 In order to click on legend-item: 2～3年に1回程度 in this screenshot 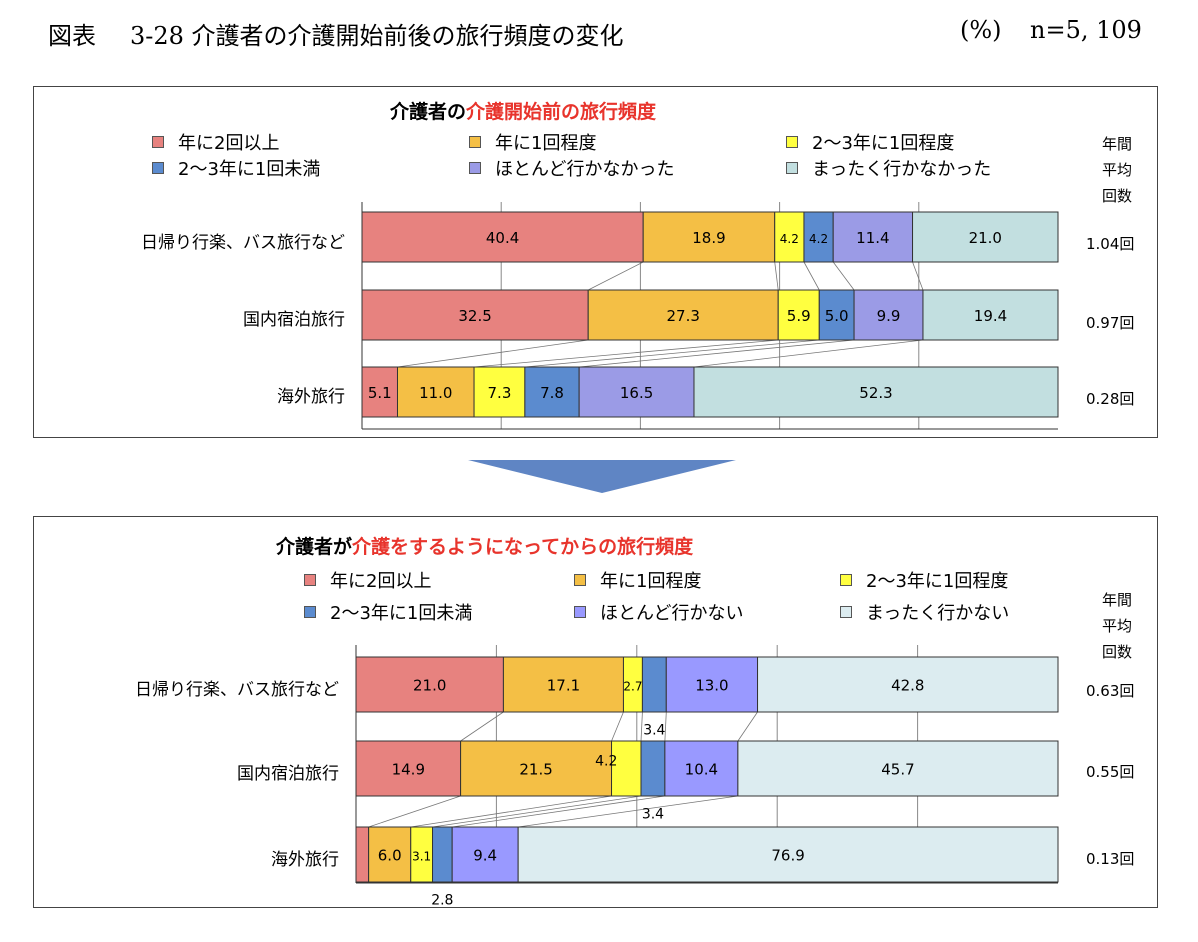, I will do `click(870, 142)`.